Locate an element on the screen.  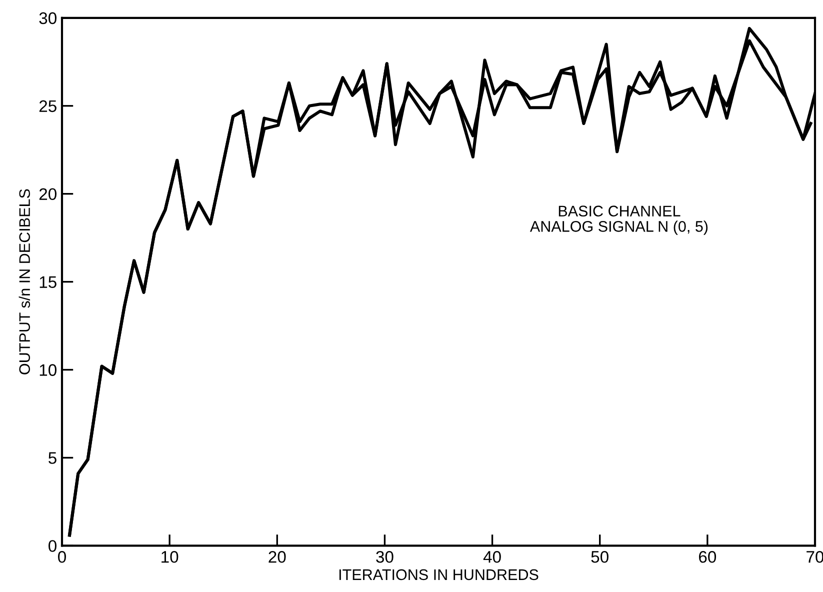
y-tick-label: 25 is located at coordinates (47, 106).